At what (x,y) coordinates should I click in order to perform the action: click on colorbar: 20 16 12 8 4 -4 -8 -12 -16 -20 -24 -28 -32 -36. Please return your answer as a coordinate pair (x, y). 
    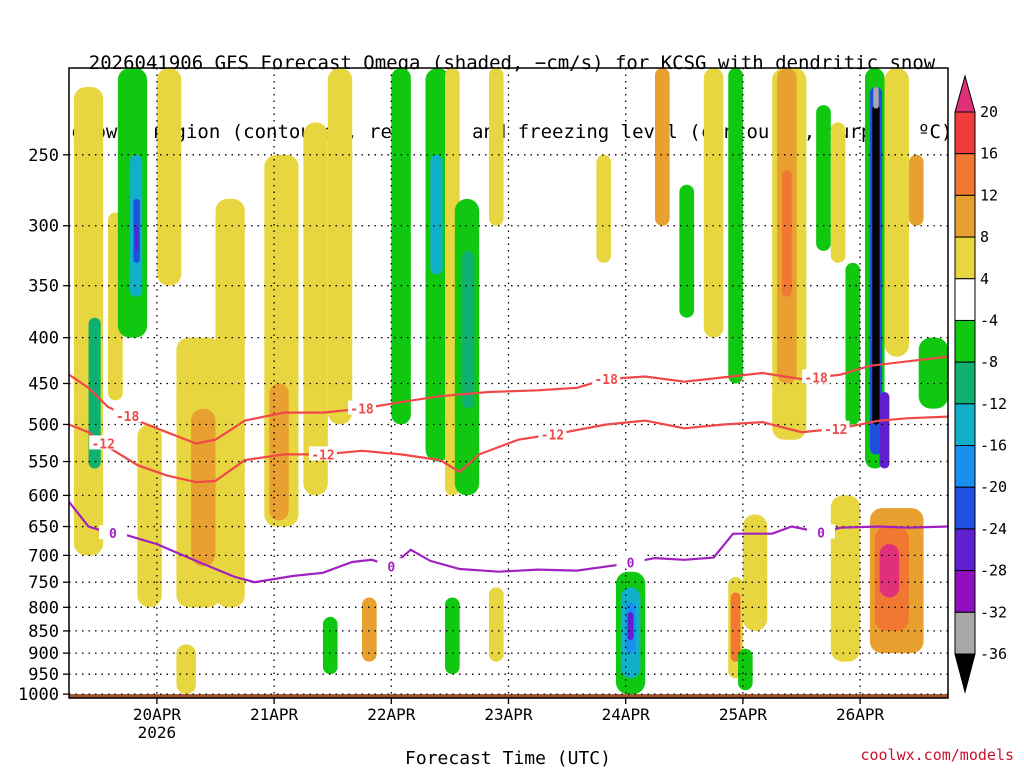
    Looking at the image, I should click on (980, 384).